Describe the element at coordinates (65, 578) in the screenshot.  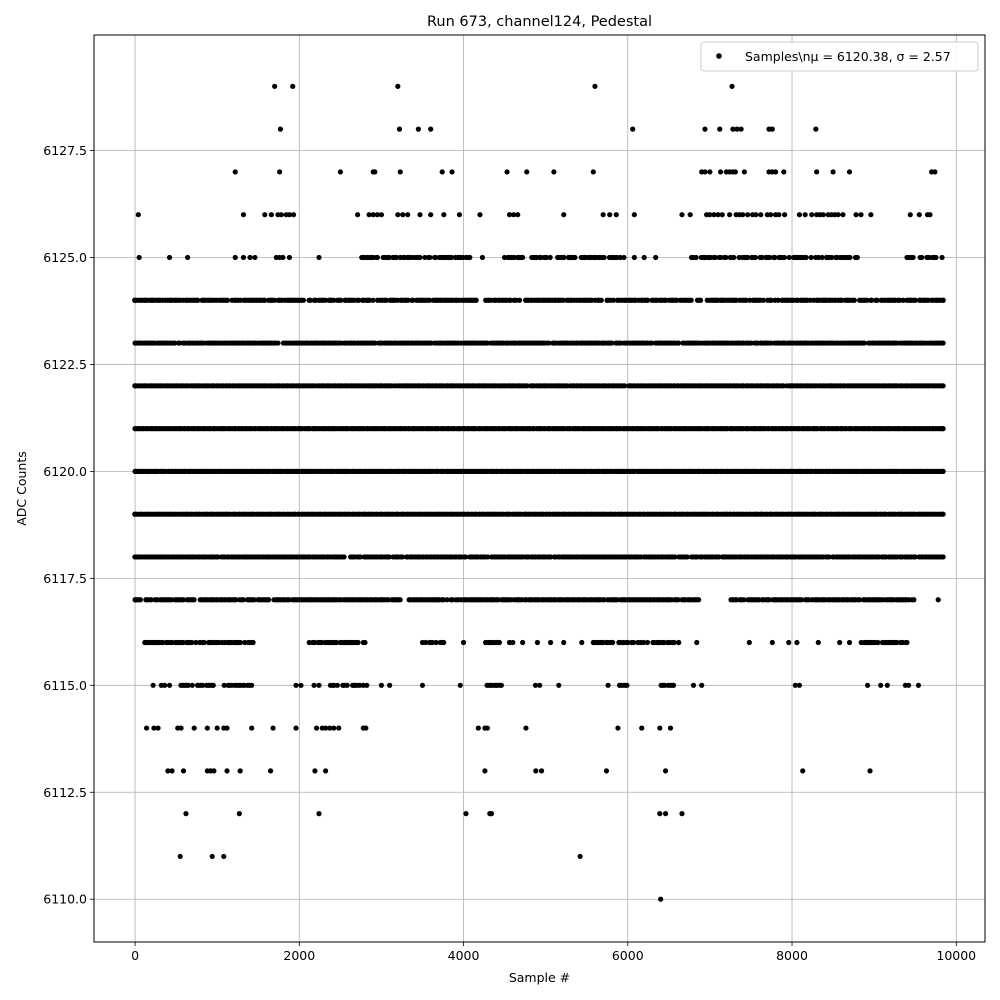
I see `y-tick-label: 6117.5` at that location.